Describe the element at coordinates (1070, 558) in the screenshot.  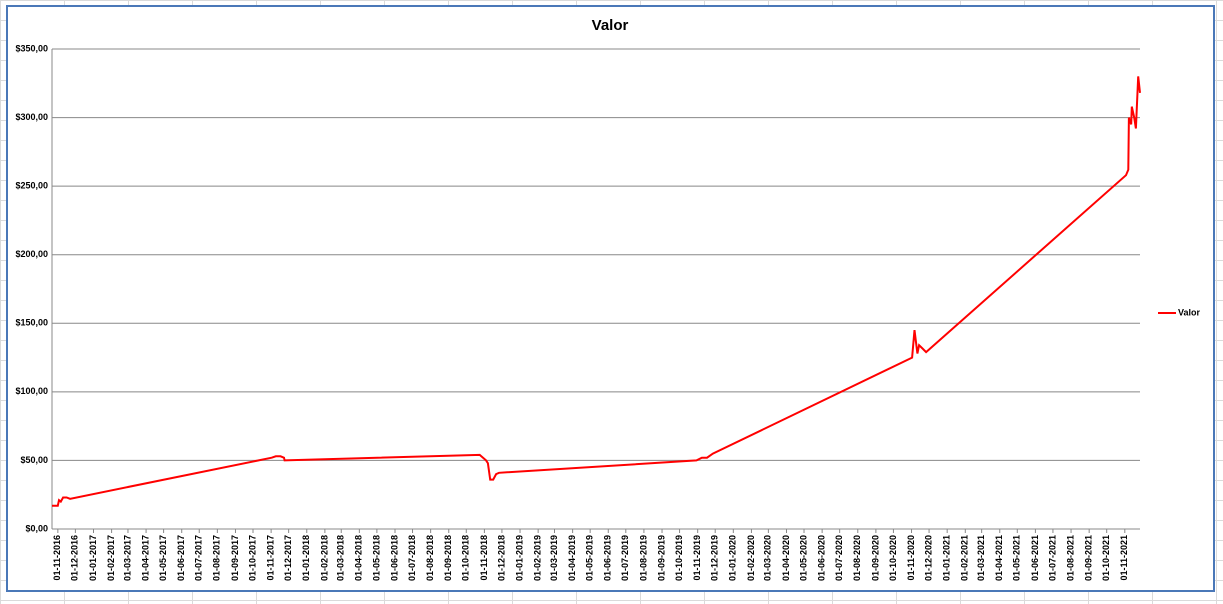
I see `x-tick-label: 01-08-2021` at that location.